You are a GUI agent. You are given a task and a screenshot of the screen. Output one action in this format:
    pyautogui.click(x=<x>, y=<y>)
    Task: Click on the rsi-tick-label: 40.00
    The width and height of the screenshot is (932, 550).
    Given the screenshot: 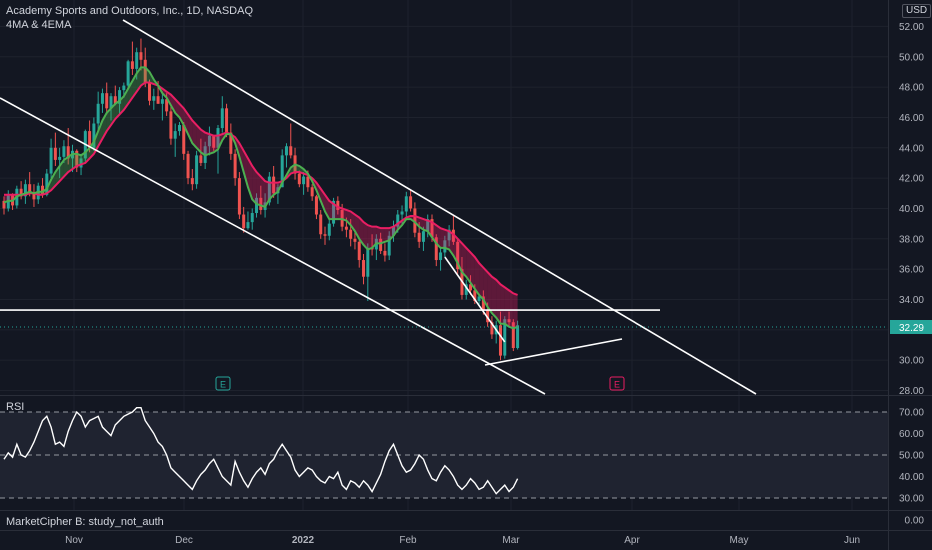 What is the action you would take?
    pyautogui.click(x=911, y=477)
    